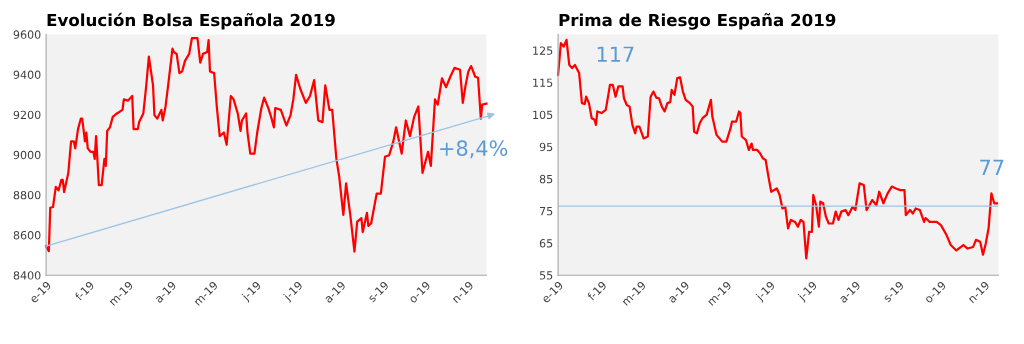  What do you see at coordinates (27, 115) in the screenshot?
I see `y-tick-label: 9200` at bounding box center [27, 115].